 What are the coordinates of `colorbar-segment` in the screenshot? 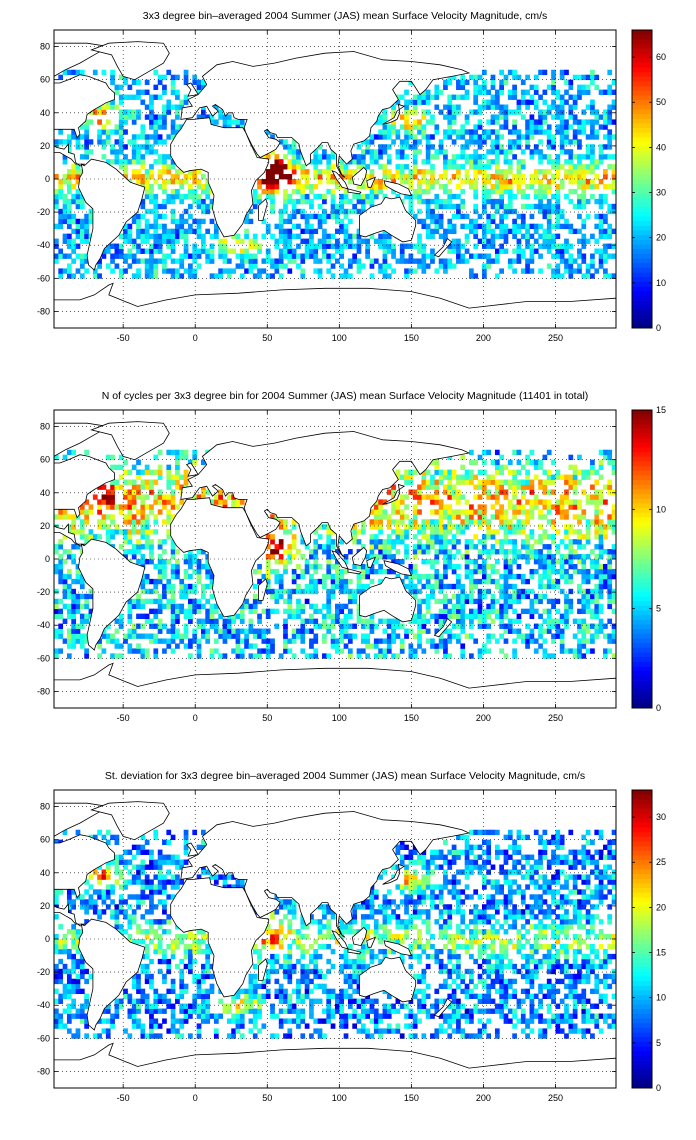 It's located at (642, 492).